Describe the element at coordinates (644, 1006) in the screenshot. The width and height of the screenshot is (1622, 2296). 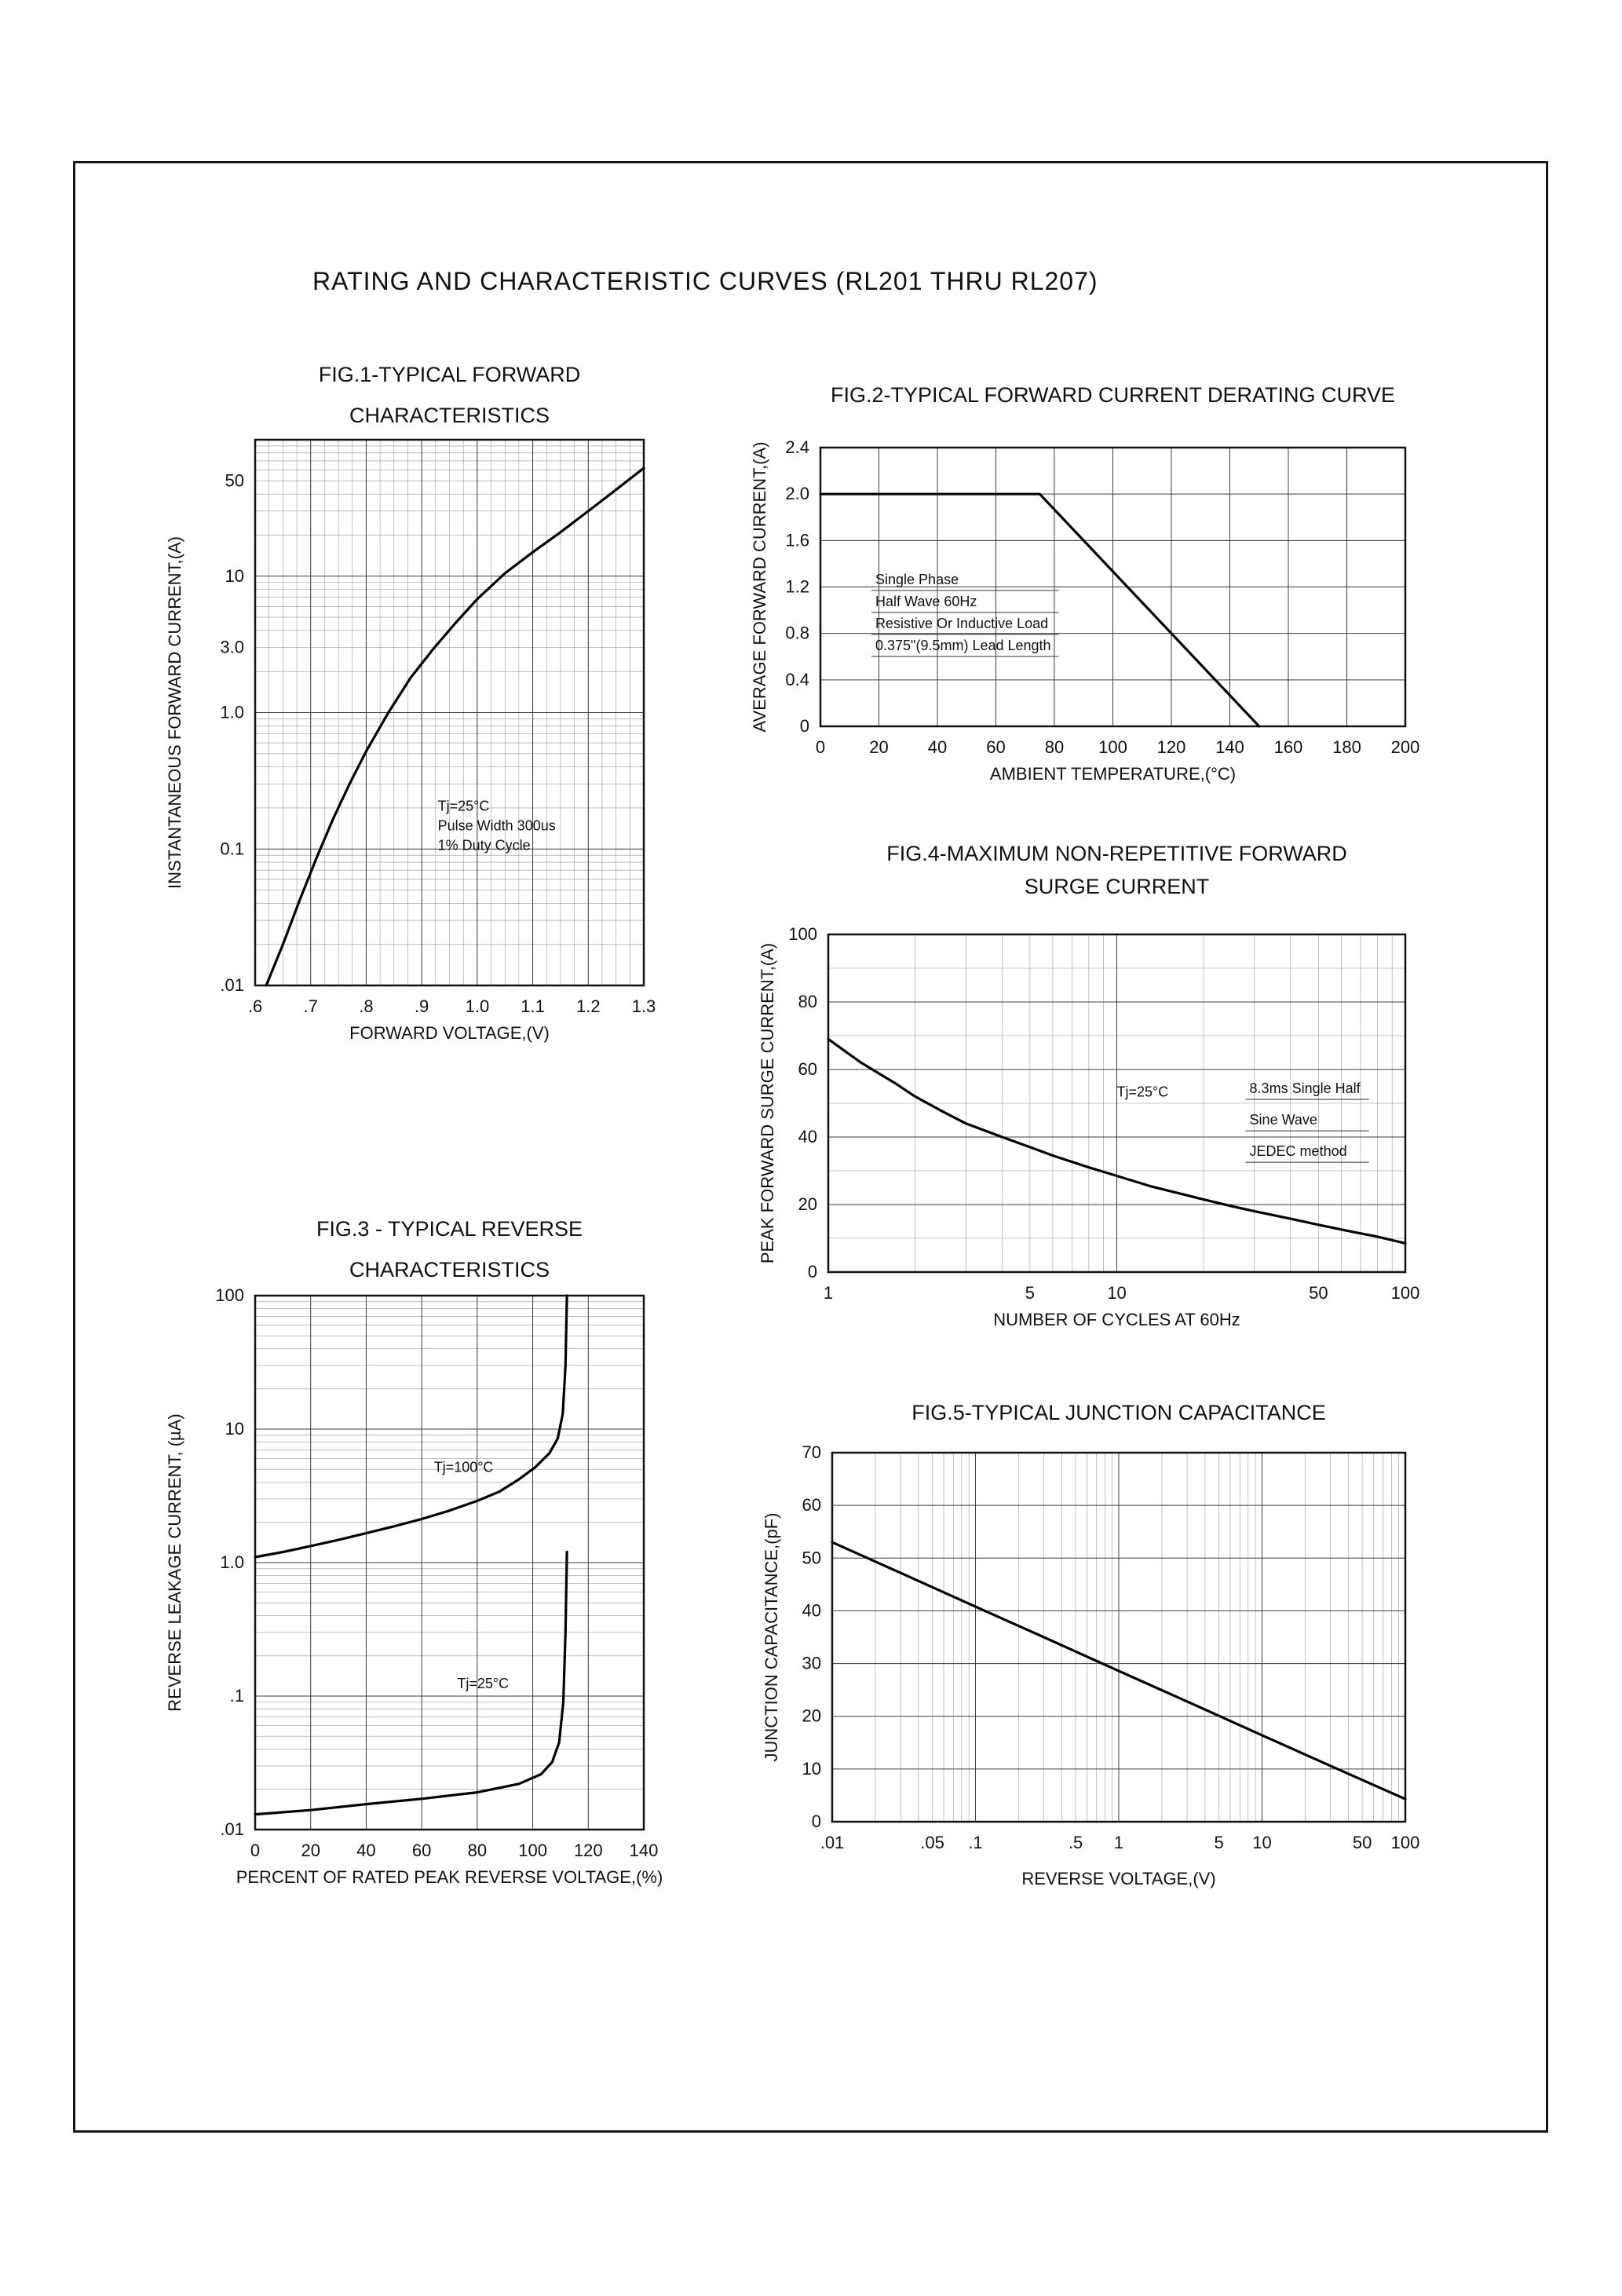
I see `svg-text: 1.3` at that location.